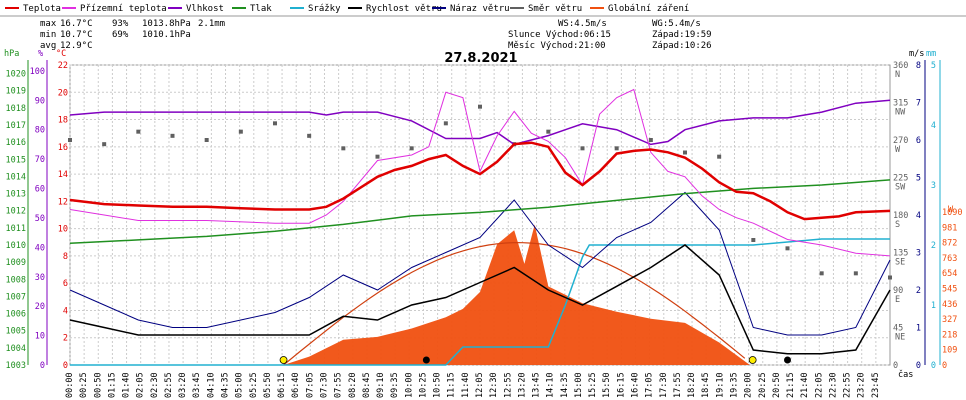 This screenshot has width=966, height=400. What do you see at coordinates (310, 385) in the screenshot?
I see `x-tick: 07:05` at bounding box center [310, 385].